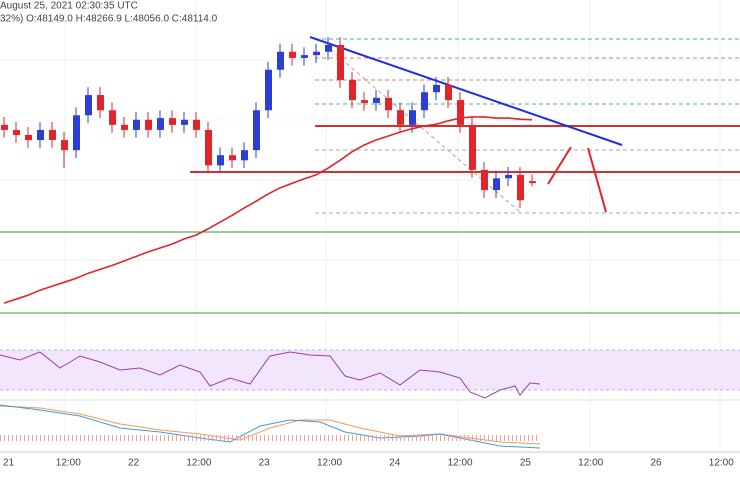  Describe the element at coordinates (270, 426) in the screenshot. I see `macd-pane` at that location.